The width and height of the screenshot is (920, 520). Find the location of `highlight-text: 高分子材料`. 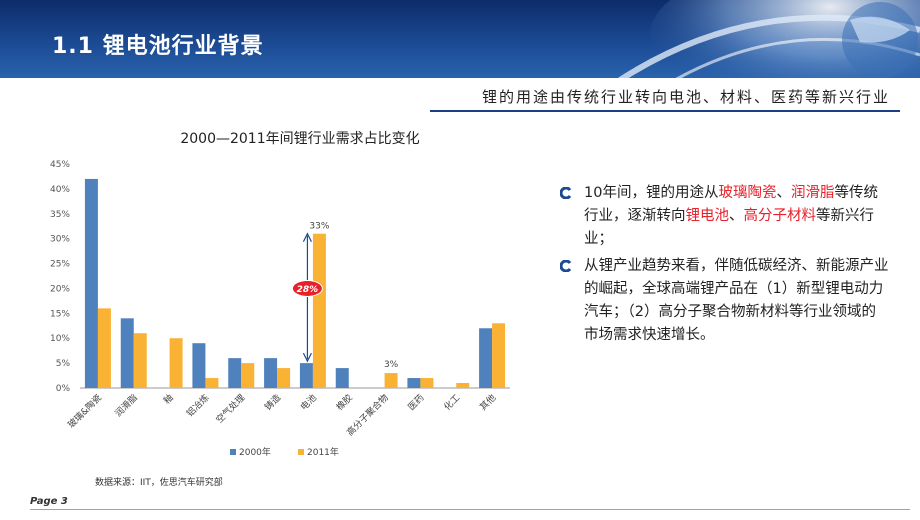

highlight-text: 高分子材料 is located at coordinates (780, 216).